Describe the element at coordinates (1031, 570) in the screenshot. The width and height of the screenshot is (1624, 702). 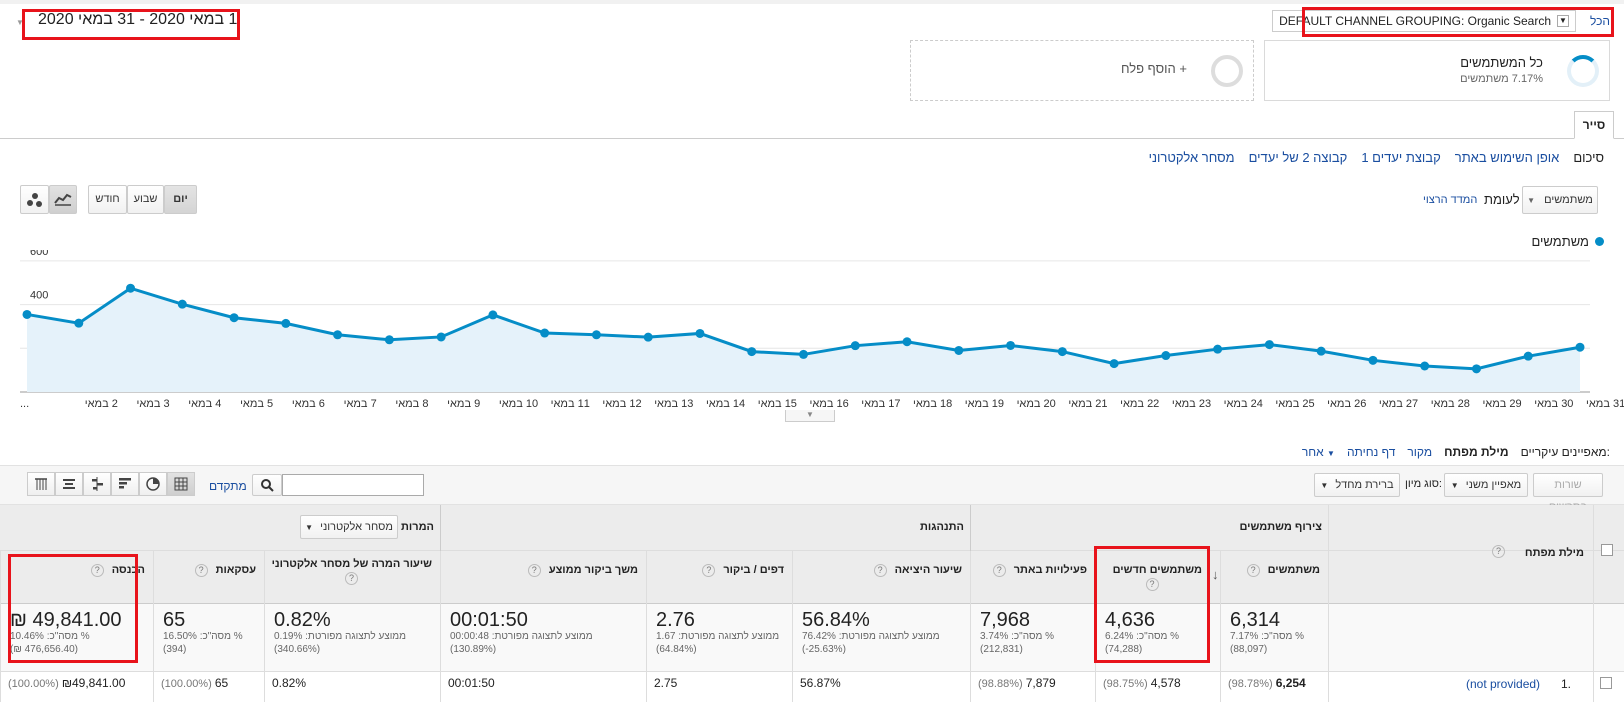
I see `column-header: פעילויות באתר?` at that location.